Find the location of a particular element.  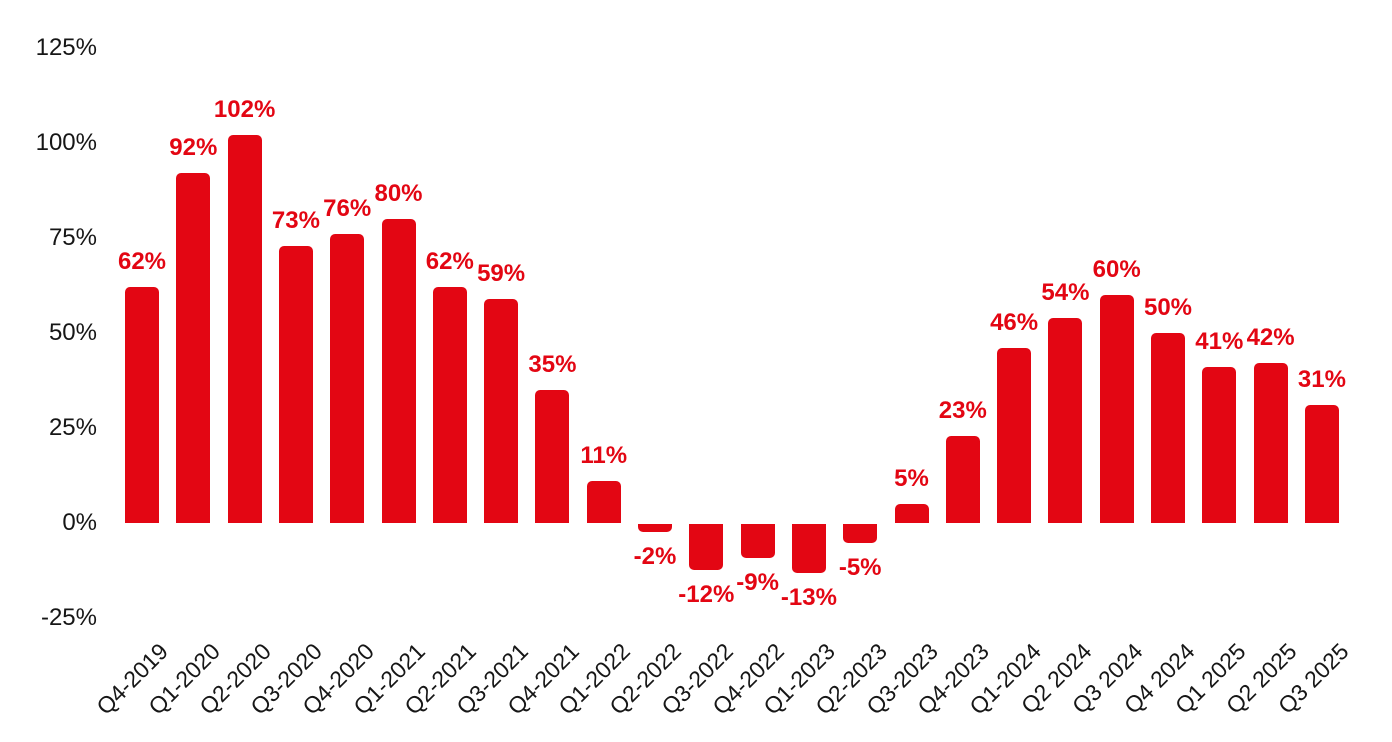

bar-value-label: 102% is located at coordinates (244, 110).